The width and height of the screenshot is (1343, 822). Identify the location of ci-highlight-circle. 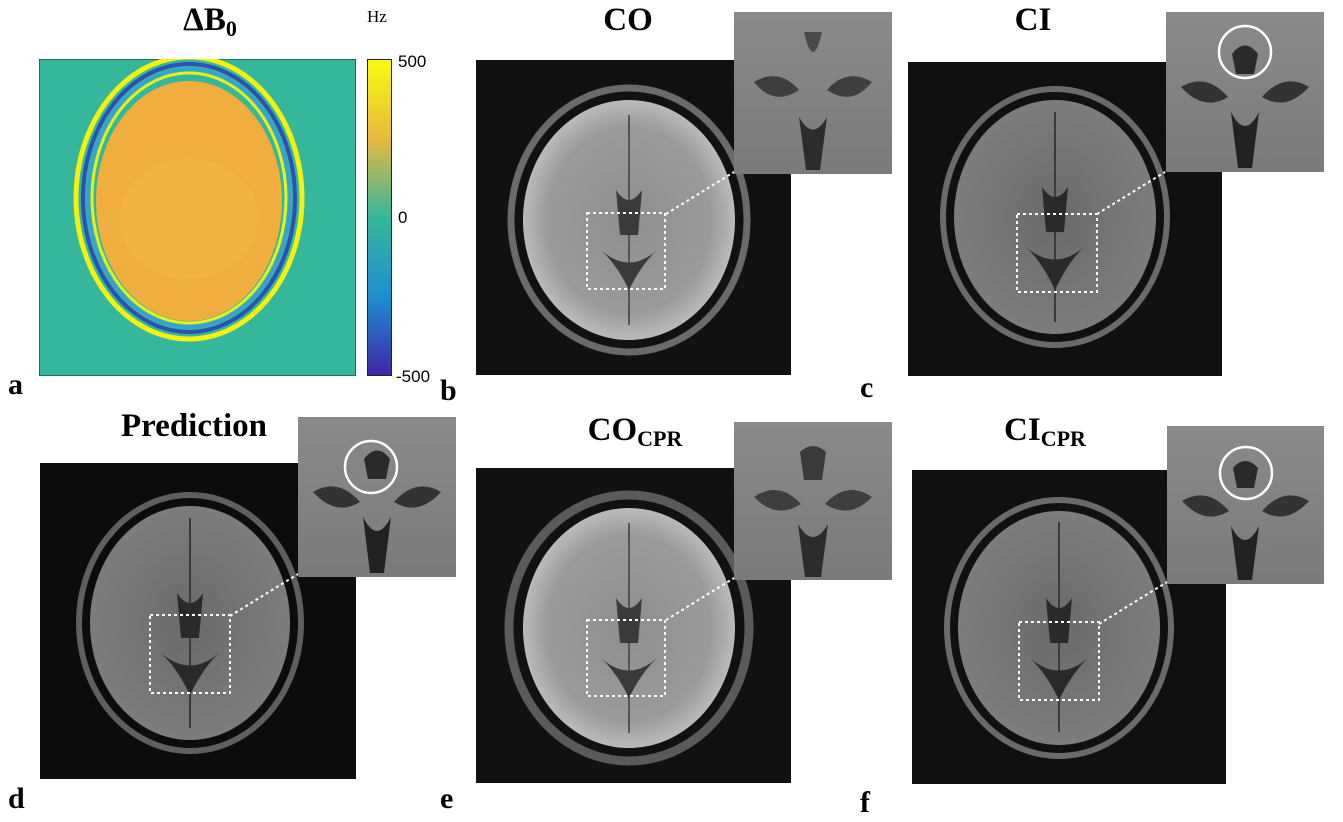
(1245, 52).